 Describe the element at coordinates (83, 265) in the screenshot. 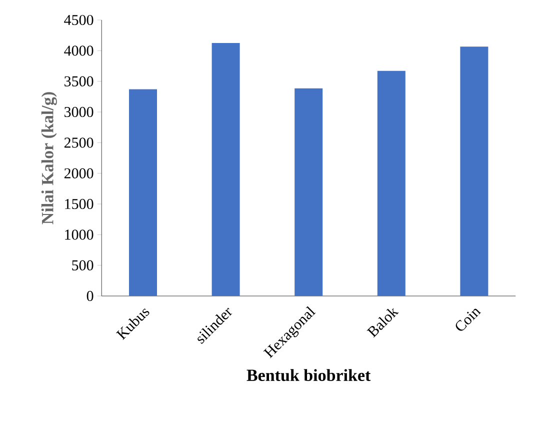

I see `y-tick-label: 500` at that location.